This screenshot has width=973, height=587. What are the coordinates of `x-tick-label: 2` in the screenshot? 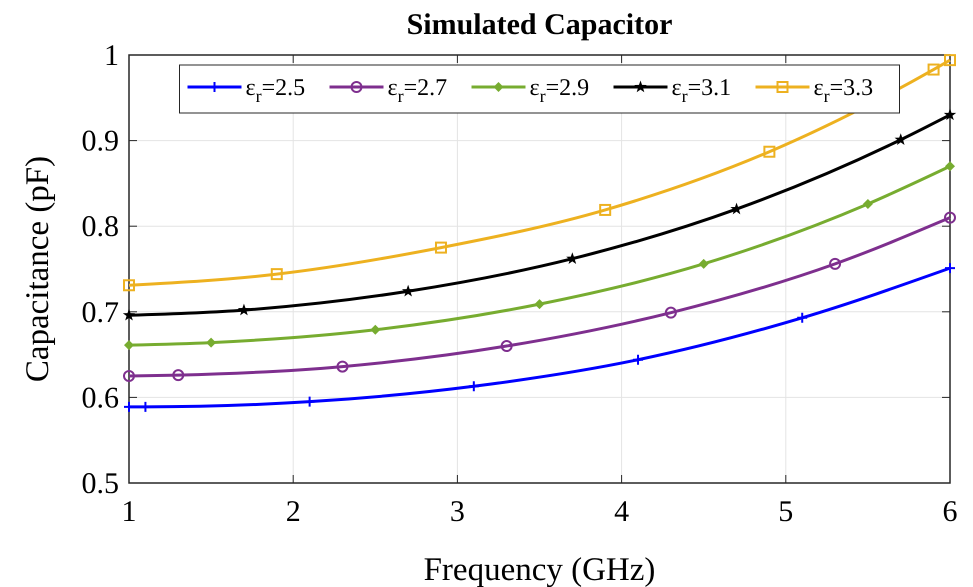 It's located at (293, 511).